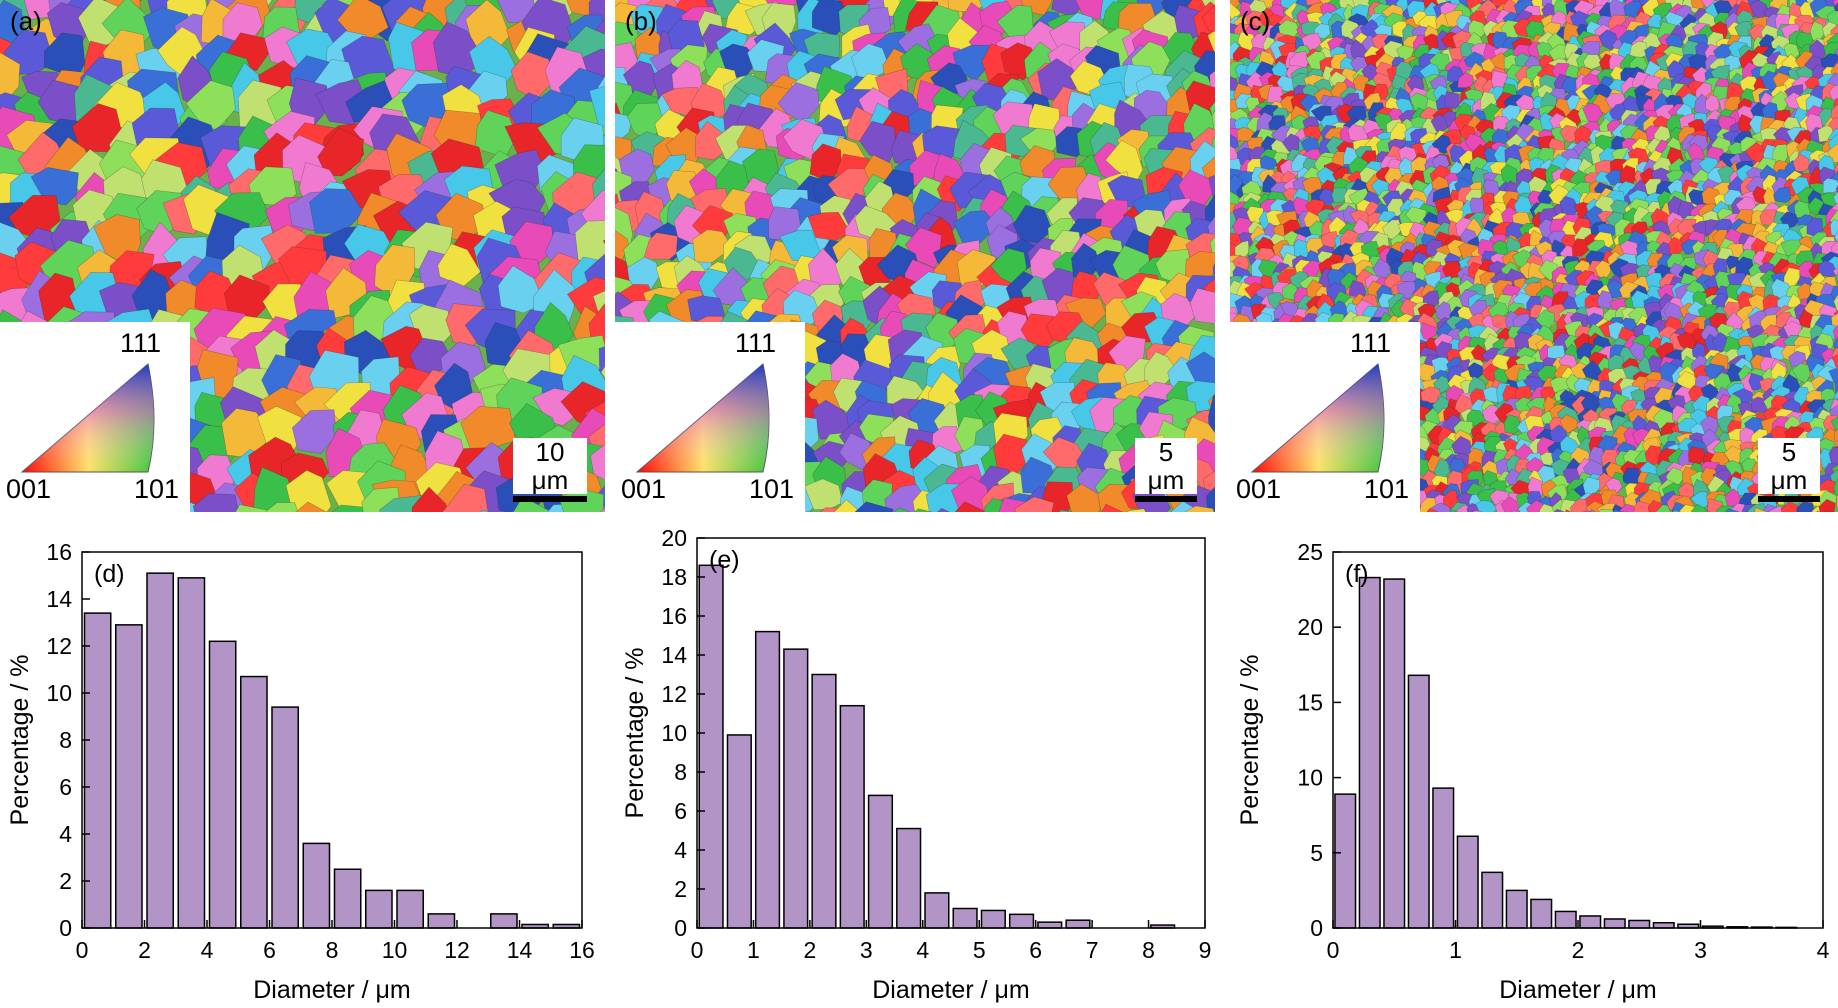 This screenshot has height=1008, width=1838. Describe the element at coordinates (1310, 702) in the screenshot. I see `y-tick-label: 15` at that location.